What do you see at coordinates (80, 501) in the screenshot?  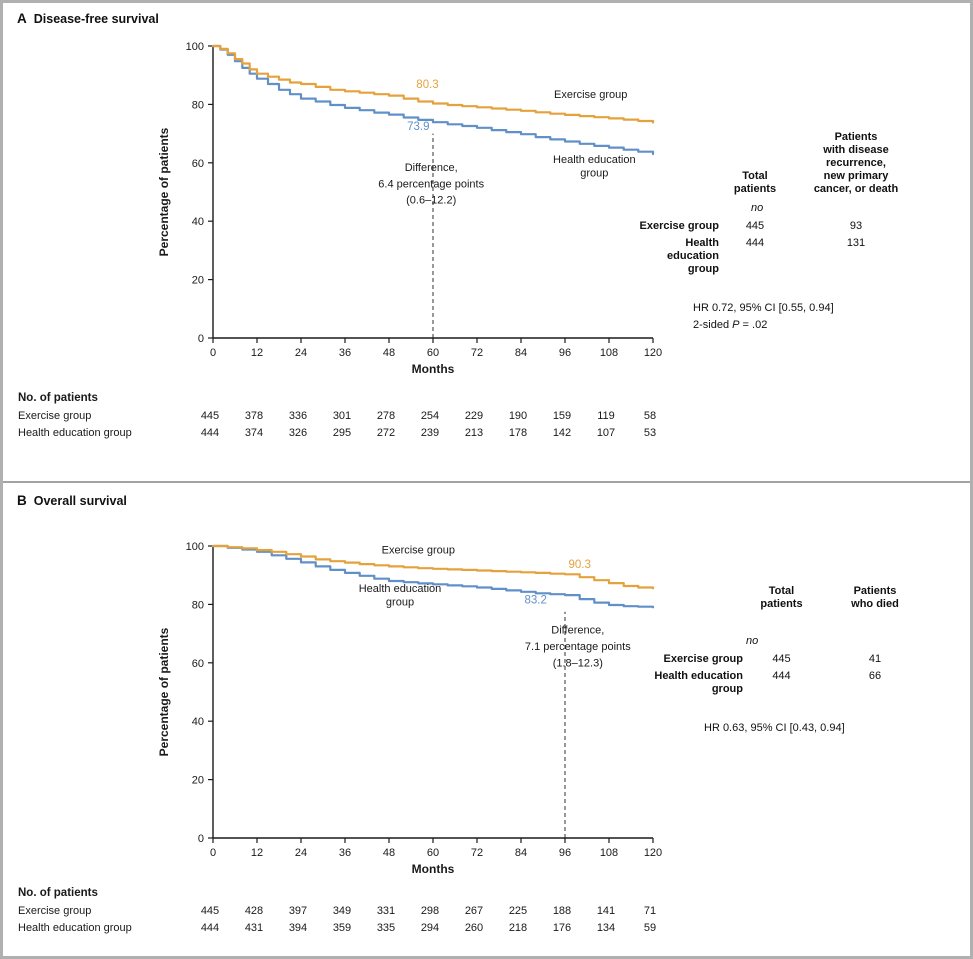 I see `panel-b-title: Overall survival` at bounding box center [80, 501].